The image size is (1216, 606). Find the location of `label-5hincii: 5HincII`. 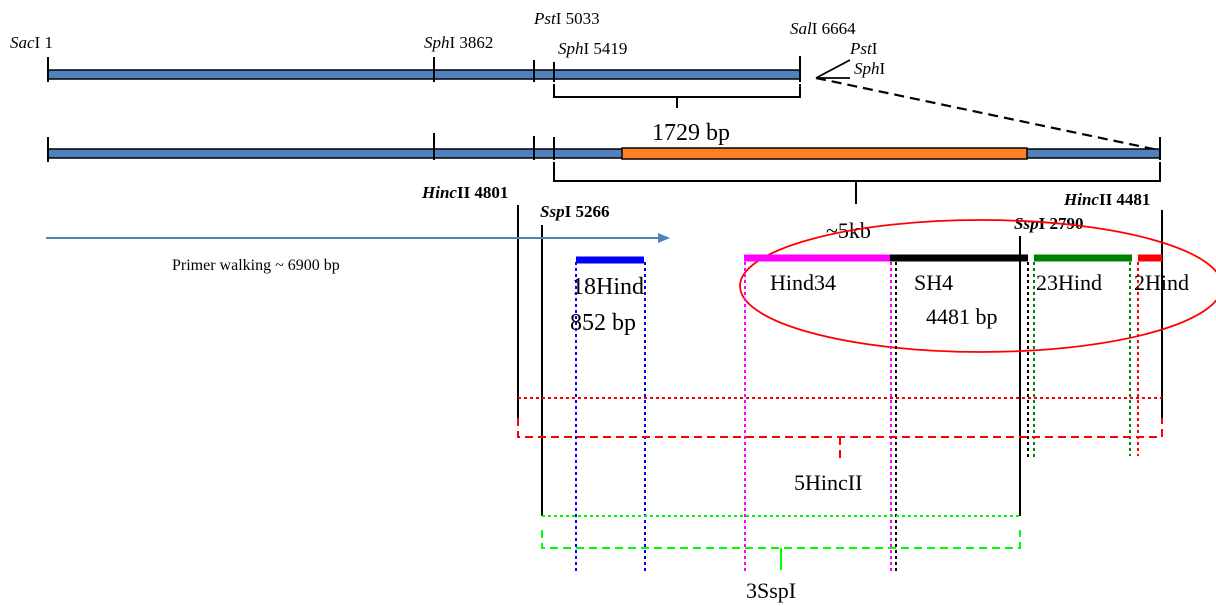

label-5hincii: 5HincII is located at coordinates (828, 482).